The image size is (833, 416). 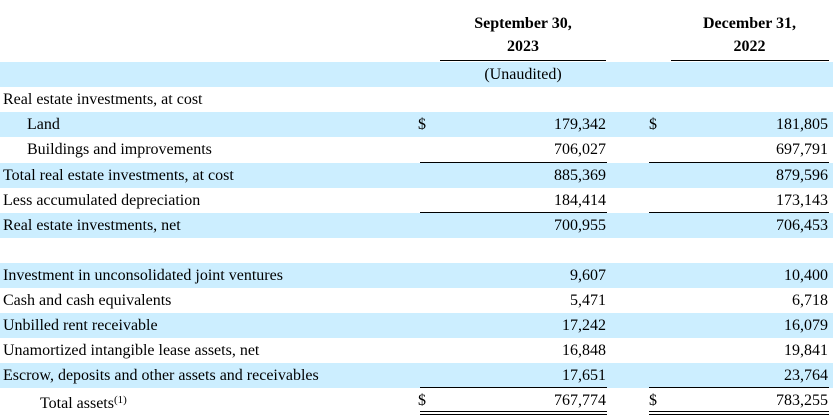 What do you see at coordinates (416, 325) in the screenshot?
I see `table-row-unbilled-rent: Unbilled rent receivable 17,242 16,079` at bounding box center [416, 325].